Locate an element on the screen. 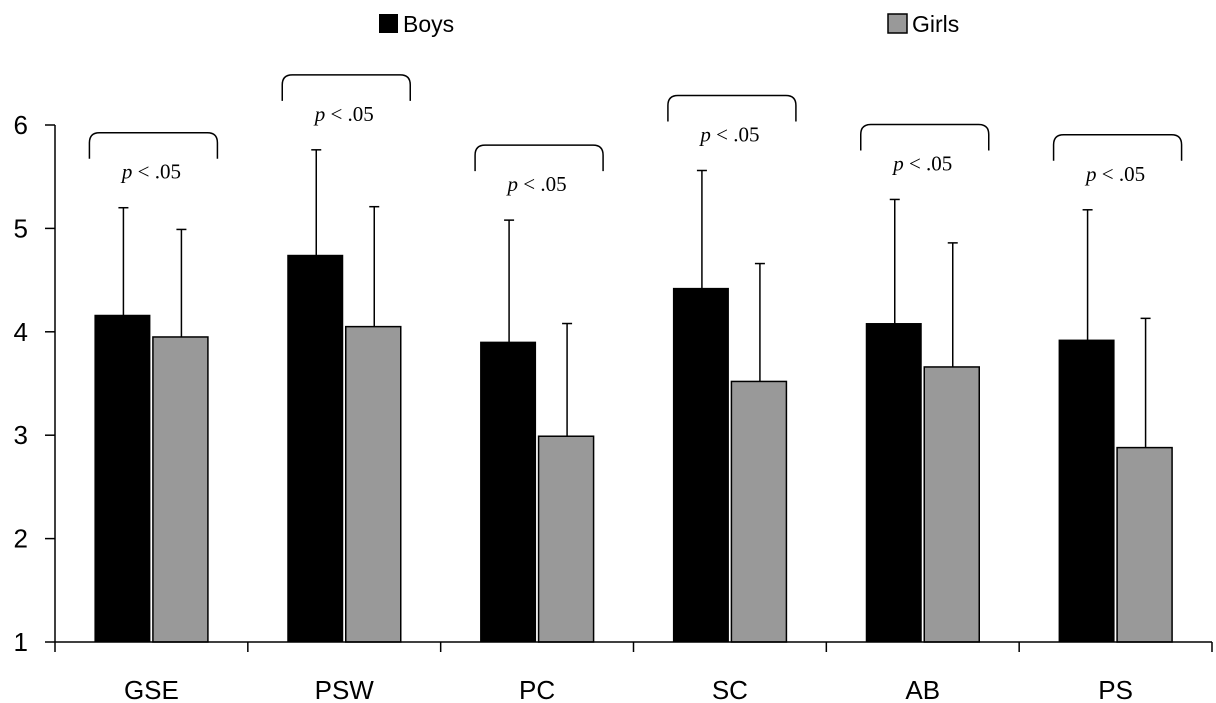 The width and height of the screenshot is (1216, 703). bar-girls-psw is located at coordinates (373, 484).